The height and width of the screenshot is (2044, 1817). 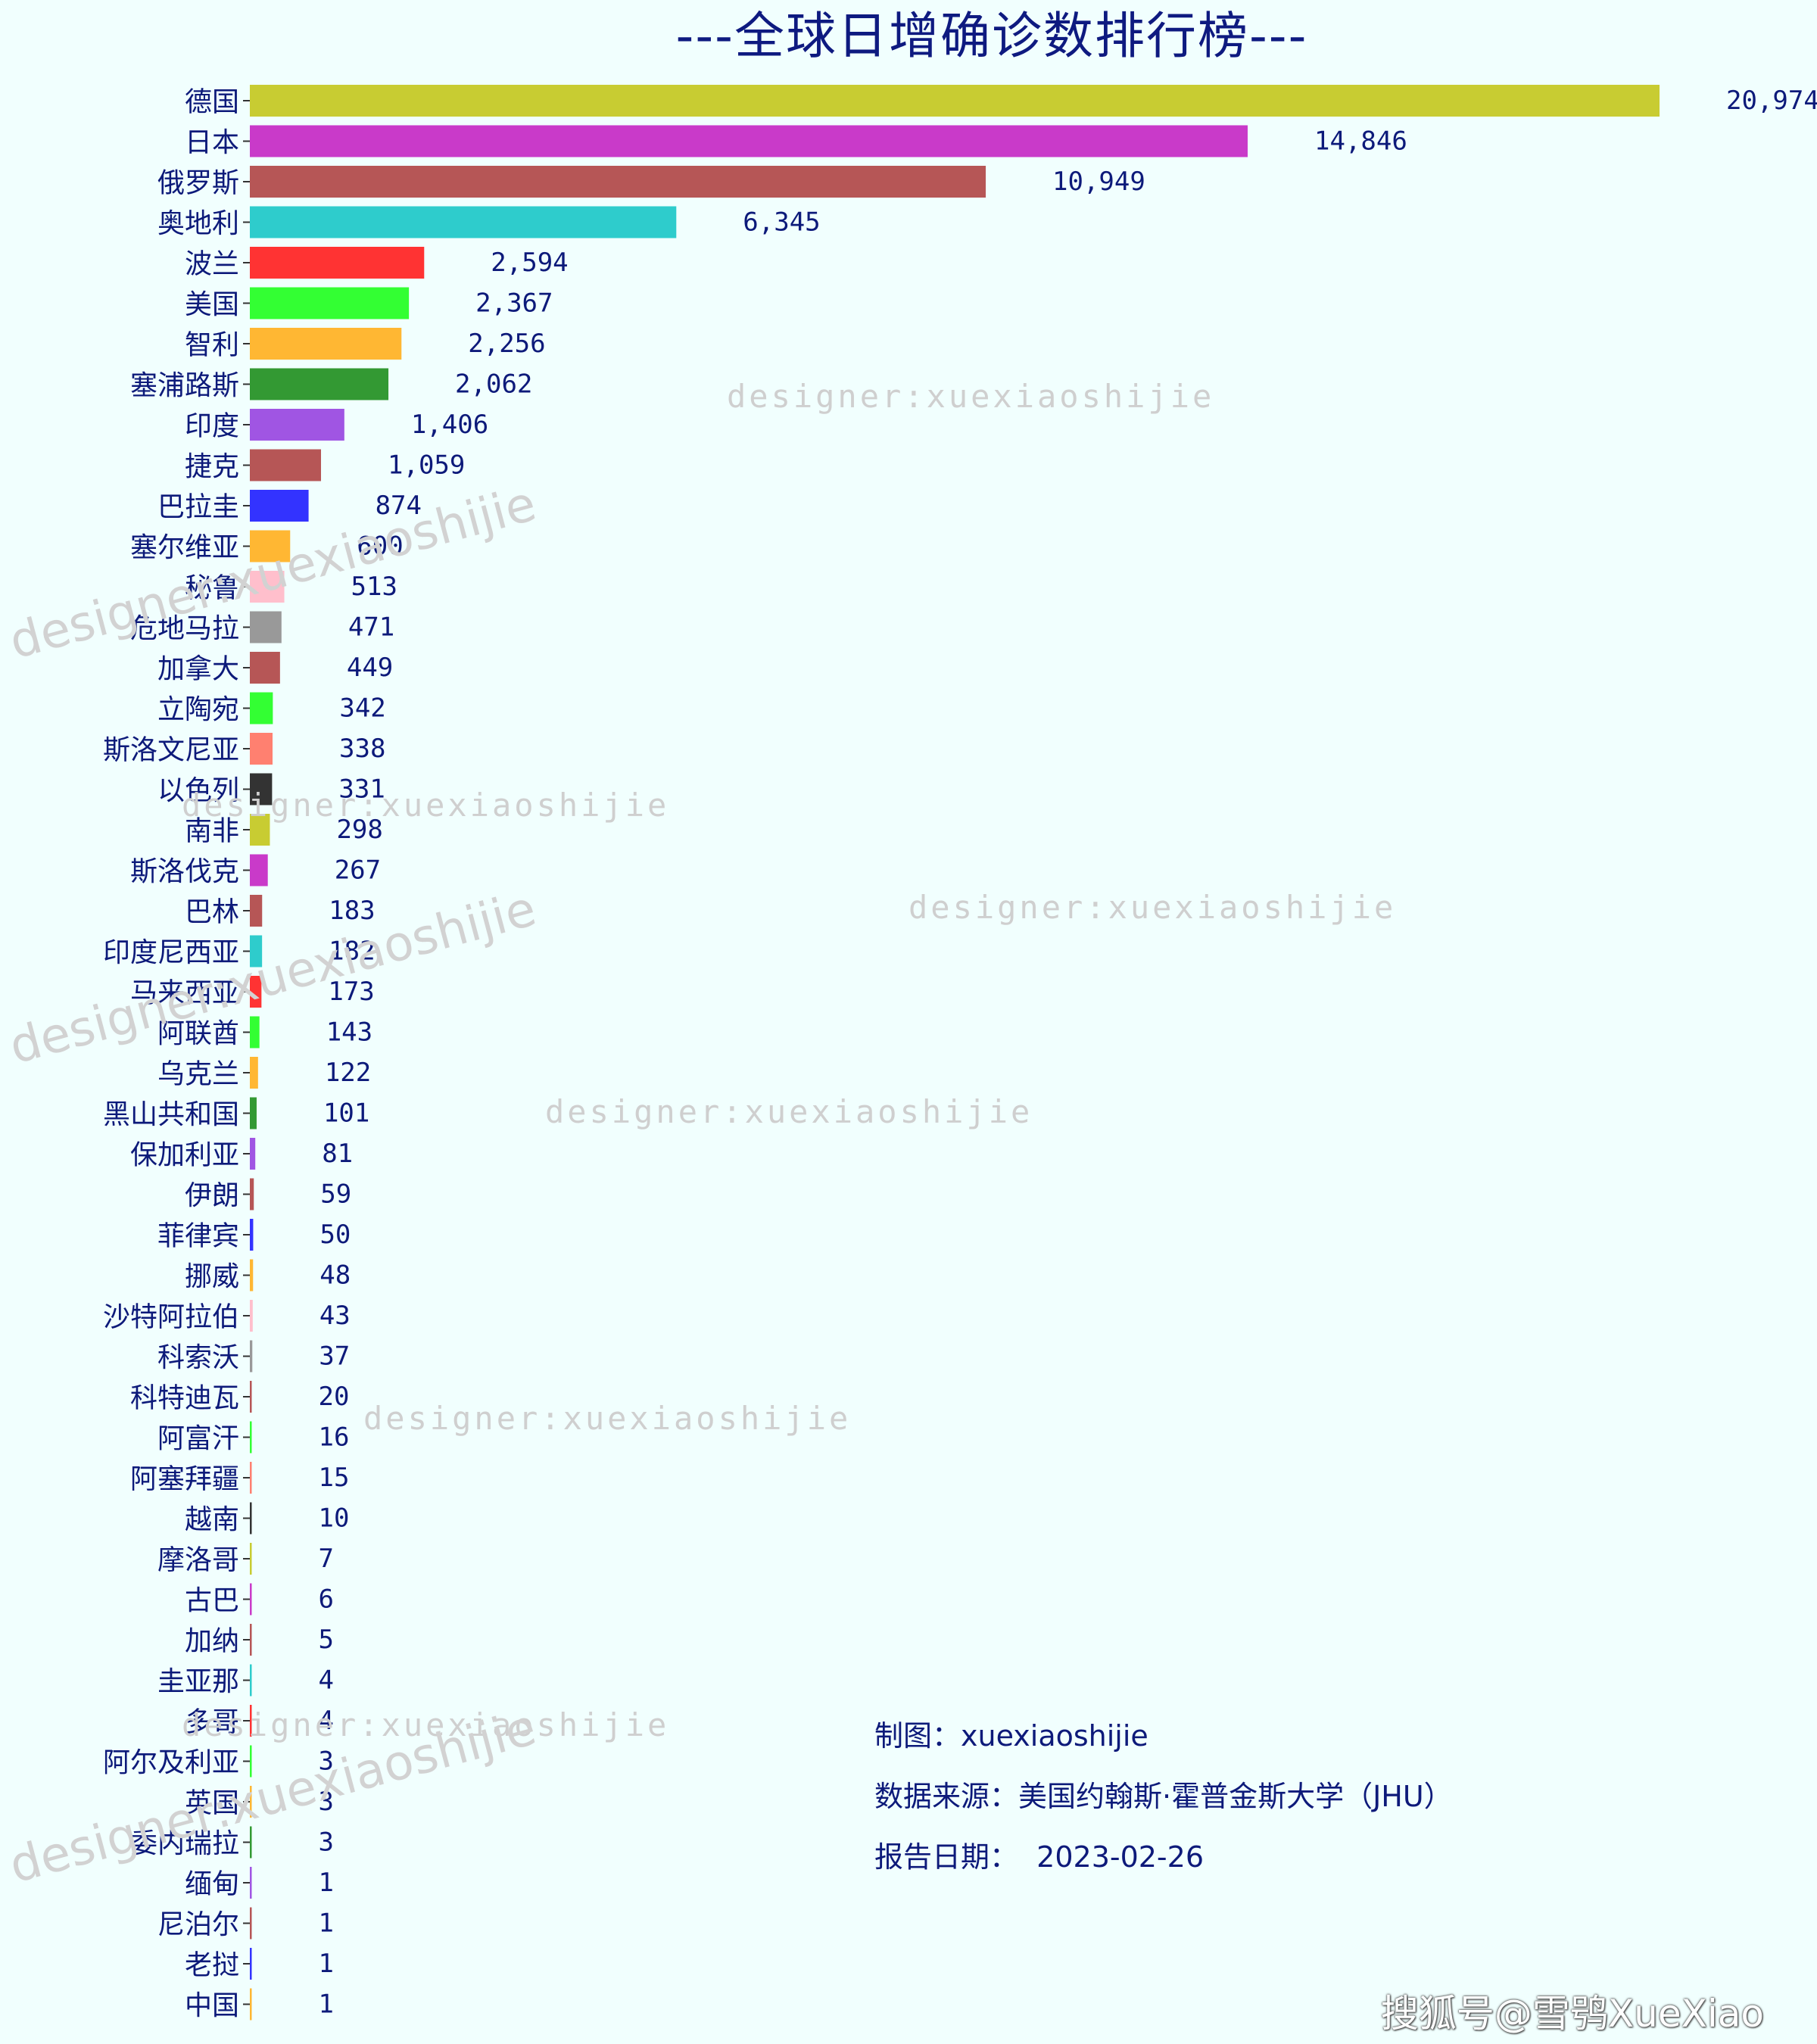 I want to click on value-label: 5, so click(x=326, y=1640).